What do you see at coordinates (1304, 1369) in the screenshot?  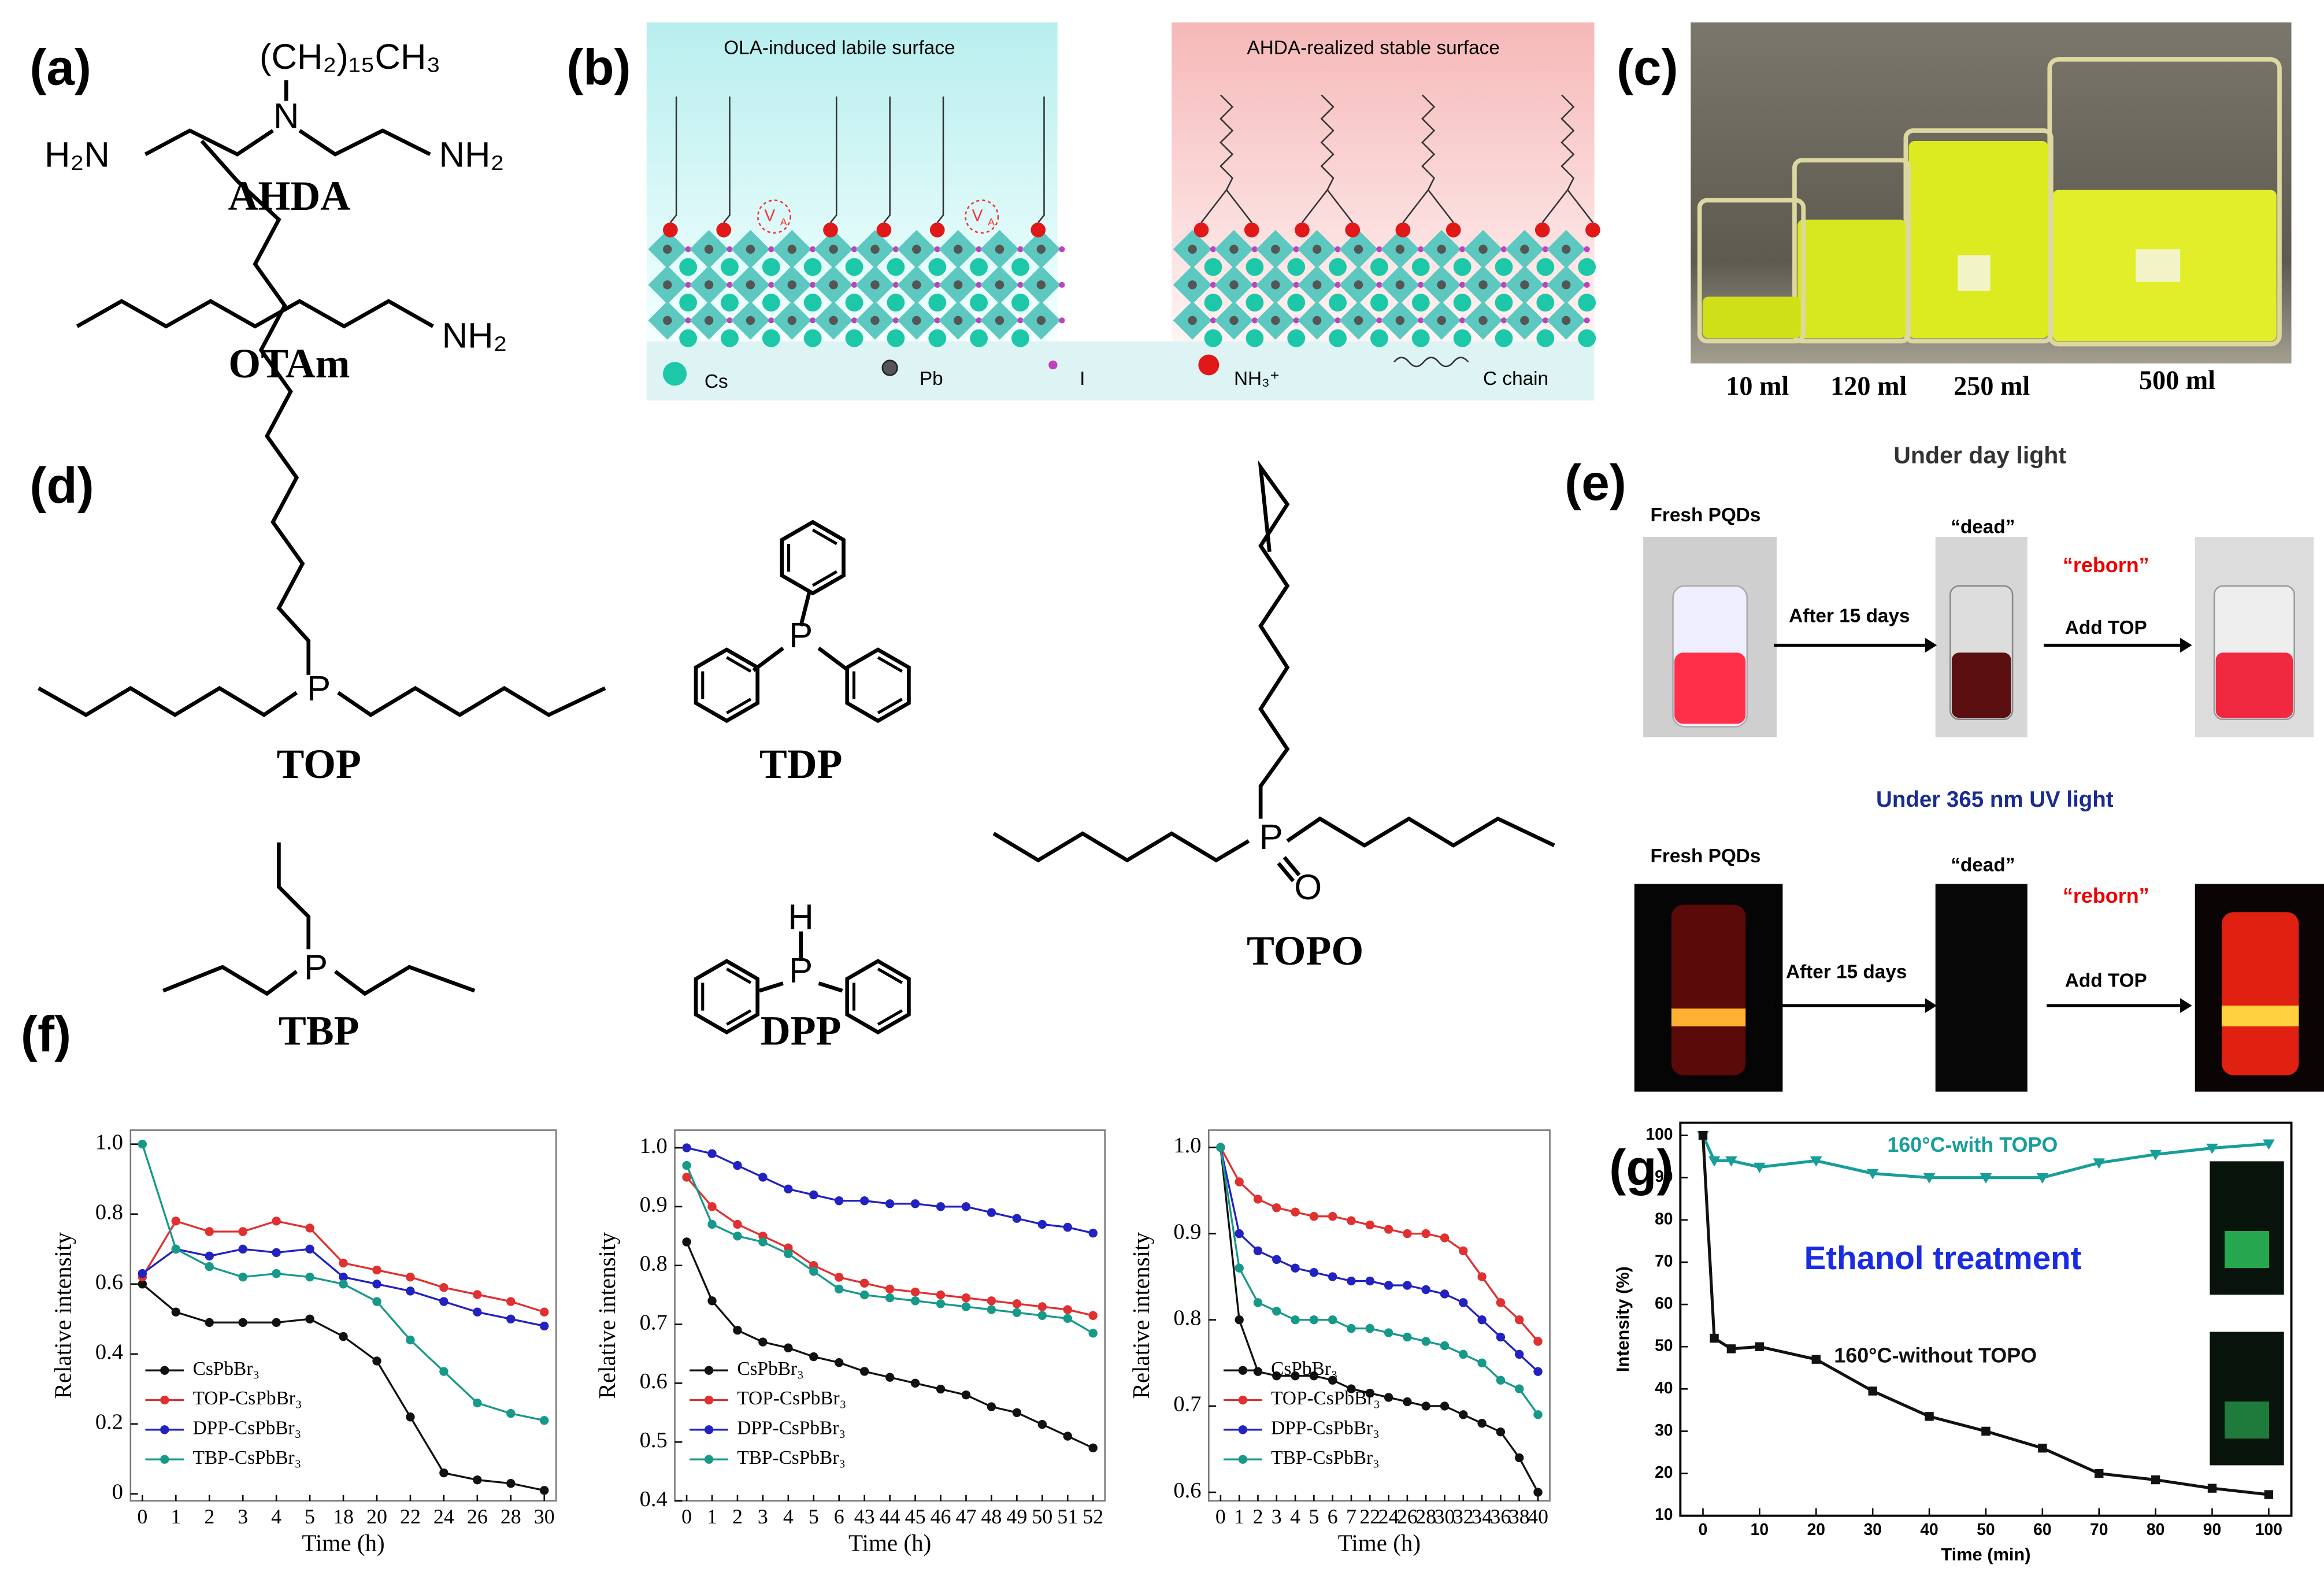 I see `legend-text: CsPbBr₃` at bounding box center [1304, 1369].